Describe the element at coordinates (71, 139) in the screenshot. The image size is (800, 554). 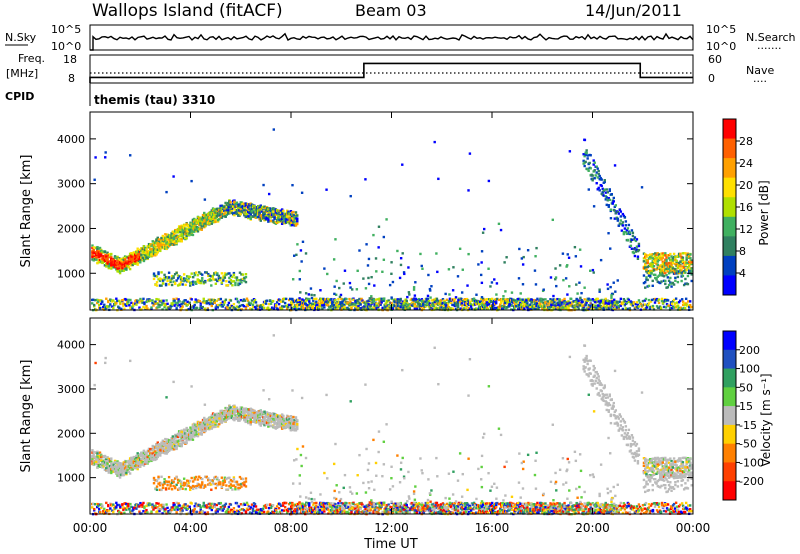
I see `y-tick-label: 4000` at that location.